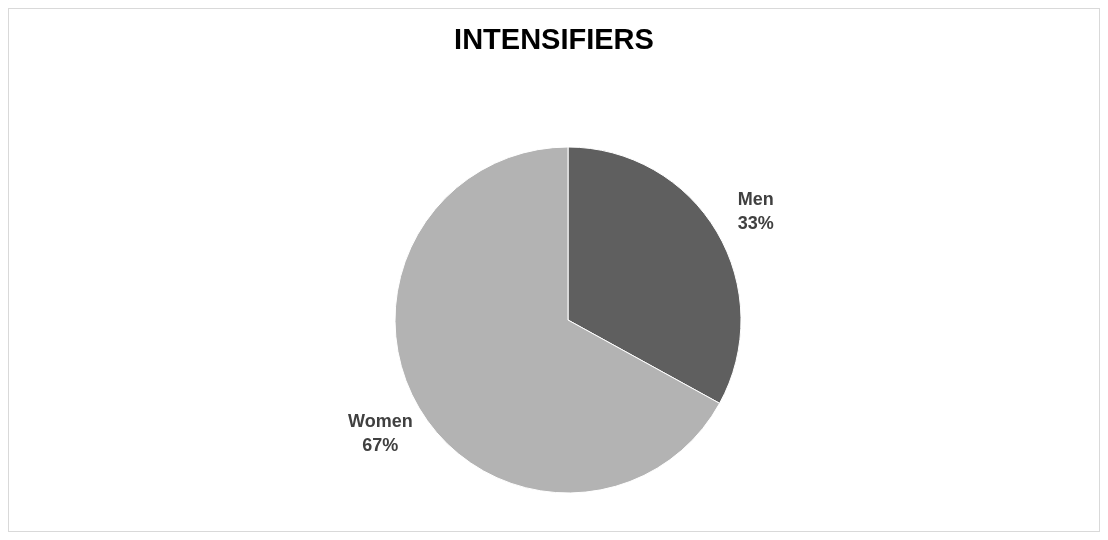 This screenshot has width=1108, height=540. I want to click on data-label: 33%, so click(755, 223).